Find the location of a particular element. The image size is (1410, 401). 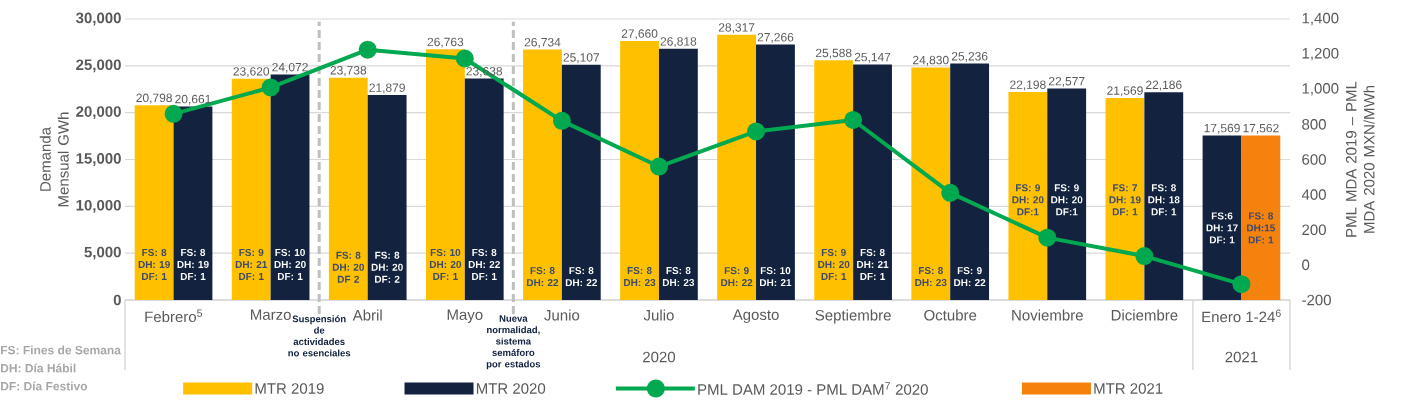

y2-tick-label: 800 is located at coordinates (1314, 124).